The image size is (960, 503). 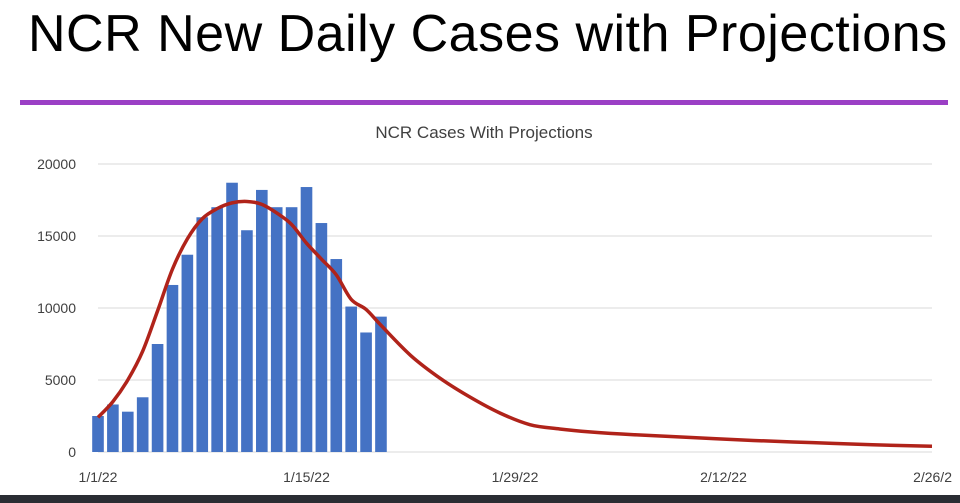 What do you see at coordinates (72, 452) in the screenshot?
I see `y-tick-label: 0` at bounding box center [72, 452].